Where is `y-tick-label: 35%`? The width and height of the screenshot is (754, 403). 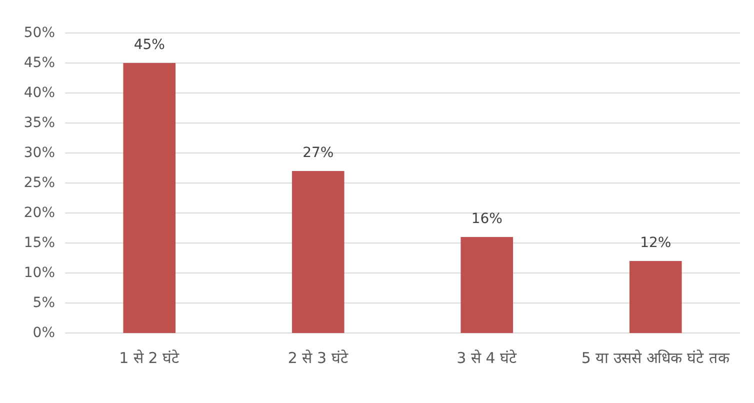
y-tick-label: 35% is located at coordinates (39, 123).